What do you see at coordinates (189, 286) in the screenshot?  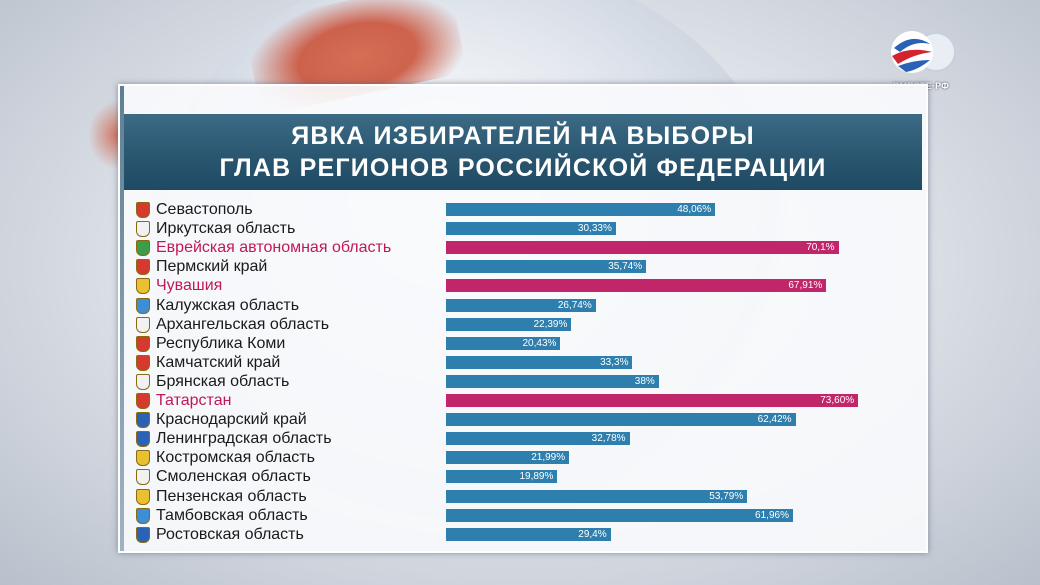 I see `category-label: Чувашия` at bounding box center [189, 286].